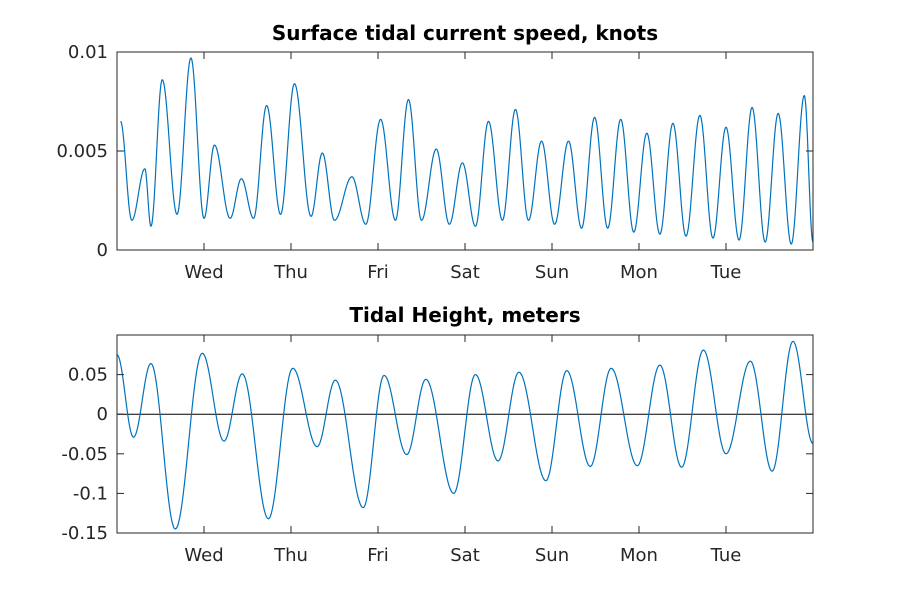  What do you see at coordinates (84, 533) in the screenshot?
I see `y-tick-label: -0.15` at bounding box center [84, 533].